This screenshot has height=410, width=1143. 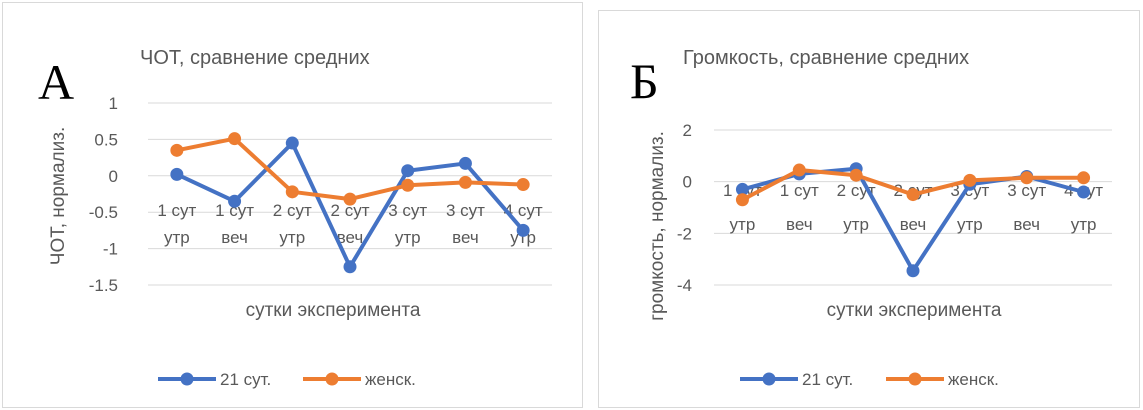 I want to click on legend-b: 21 сут. женск., so click(x=869, y=379).